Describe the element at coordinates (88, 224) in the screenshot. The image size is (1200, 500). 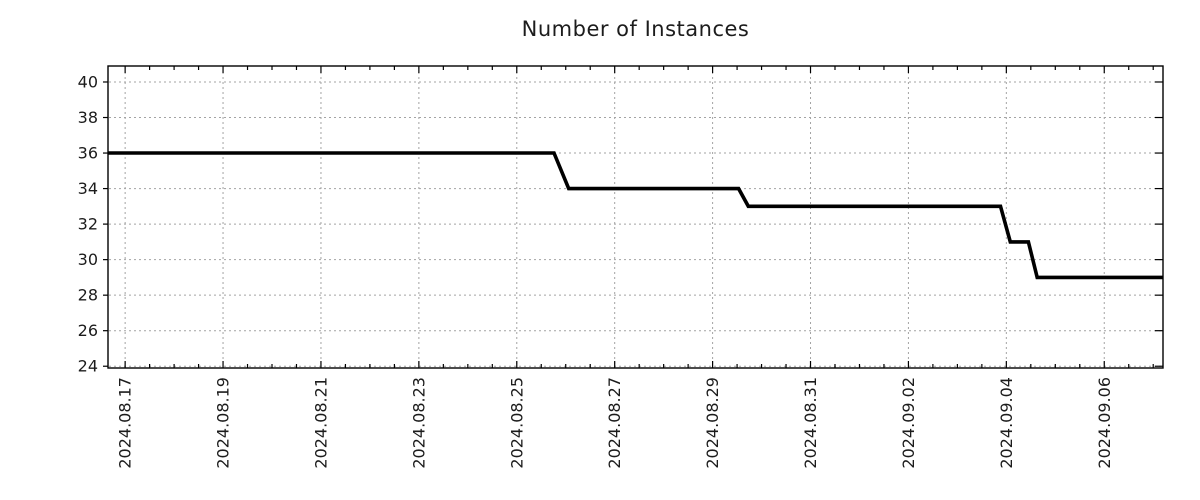
I see `y-tick-label: 32` at that location.